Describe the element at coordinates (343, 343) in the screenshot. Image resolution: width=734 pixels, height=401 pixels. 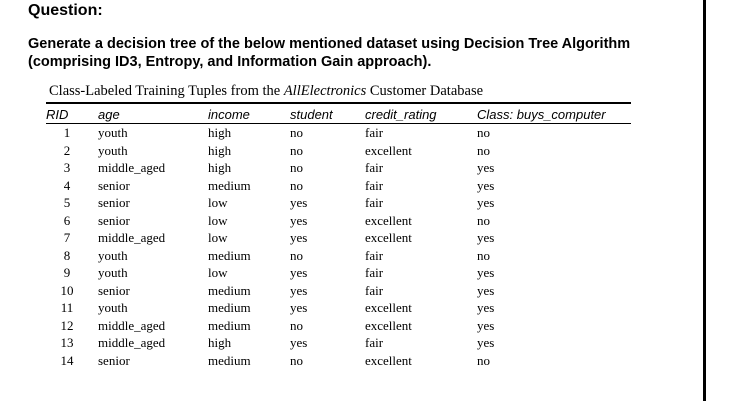
I see `table-row: 13 middle_aged high yes fair yes` at that location.